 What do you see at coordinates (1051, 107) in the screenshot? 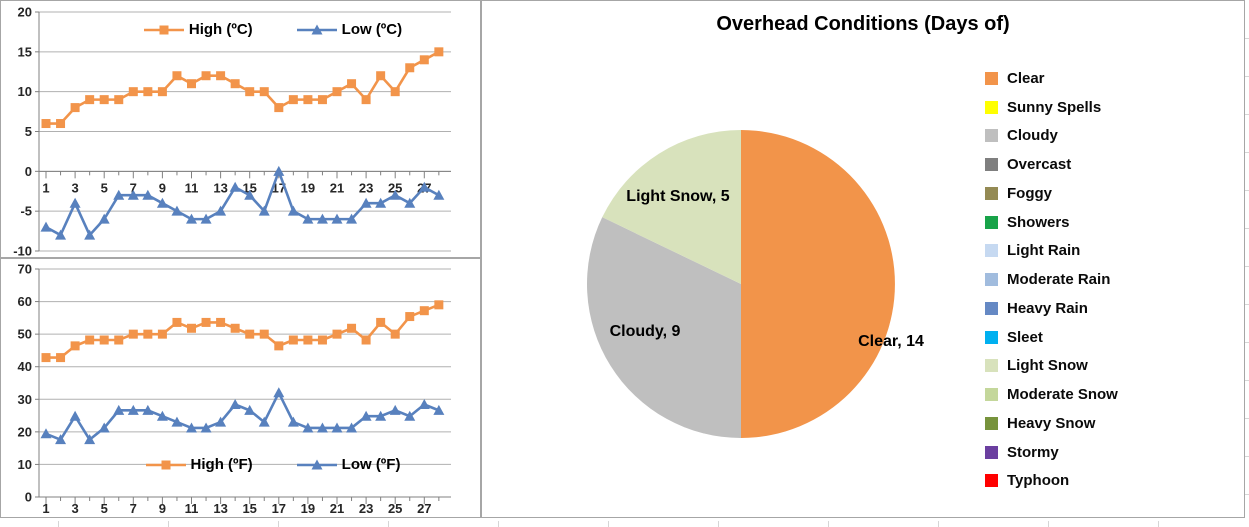
I see `legend-item-sunny-spells: Sunny Spells` at bounding box center [1051, 107].